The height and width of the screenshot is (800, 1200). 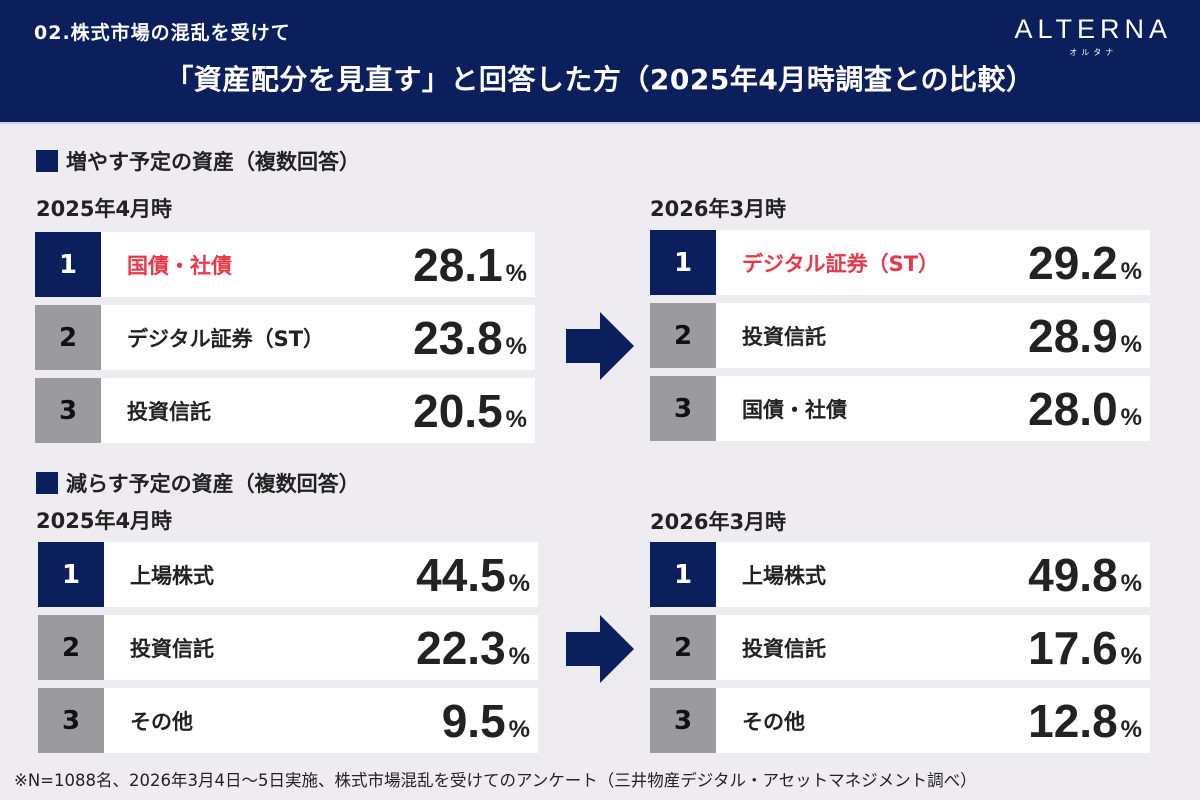 I want to click on section-title-text: 増やす予定の資産（複数回答）, so click(x=213, y=162).